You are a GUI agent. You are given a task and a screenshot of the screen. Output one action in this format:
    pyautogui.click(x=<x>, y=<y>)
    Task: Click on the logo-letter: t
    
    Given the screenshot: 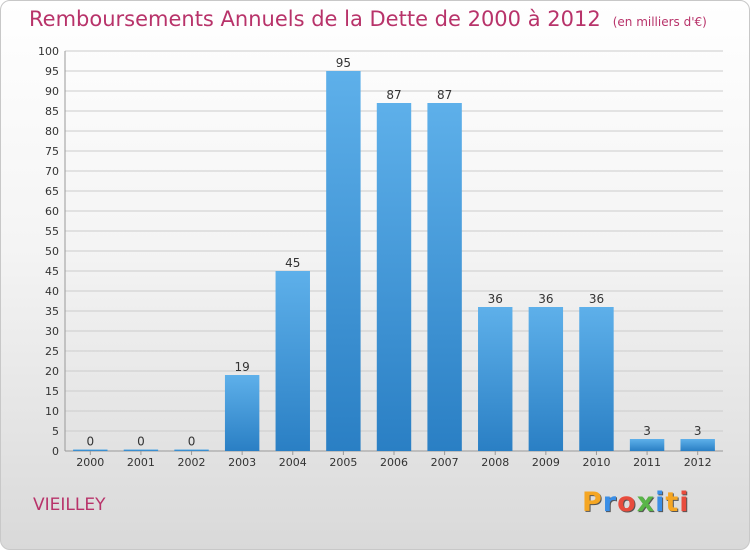 What is the action you would take?
    pyautogui.click(x=672, y=502)
    